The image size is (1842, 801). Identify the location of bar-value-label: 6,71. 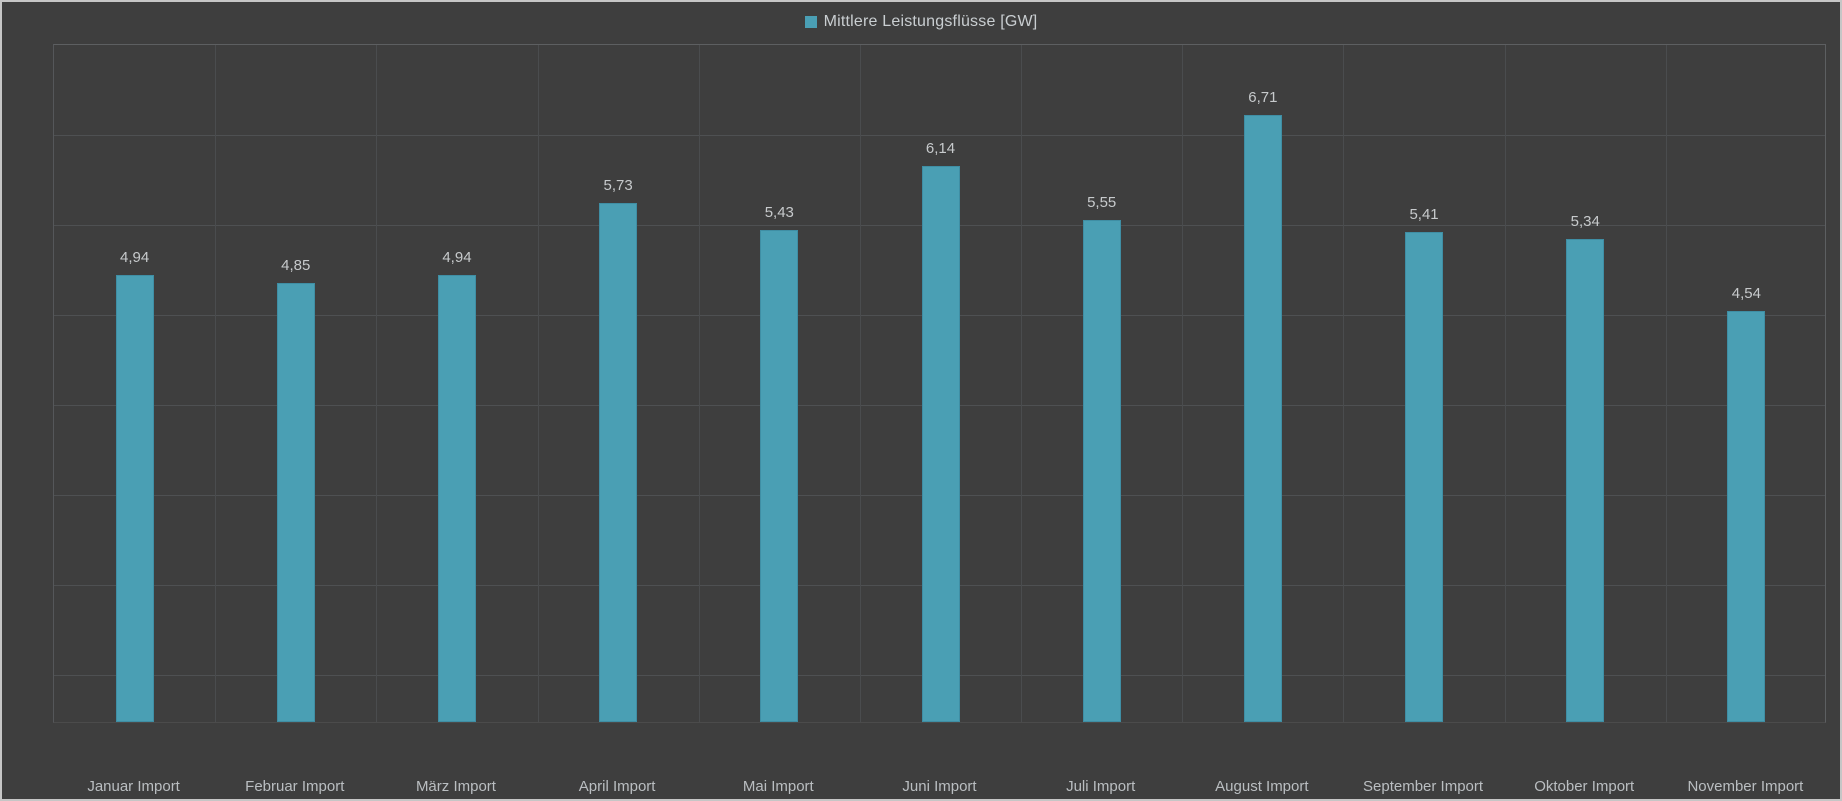
(1263, 97).